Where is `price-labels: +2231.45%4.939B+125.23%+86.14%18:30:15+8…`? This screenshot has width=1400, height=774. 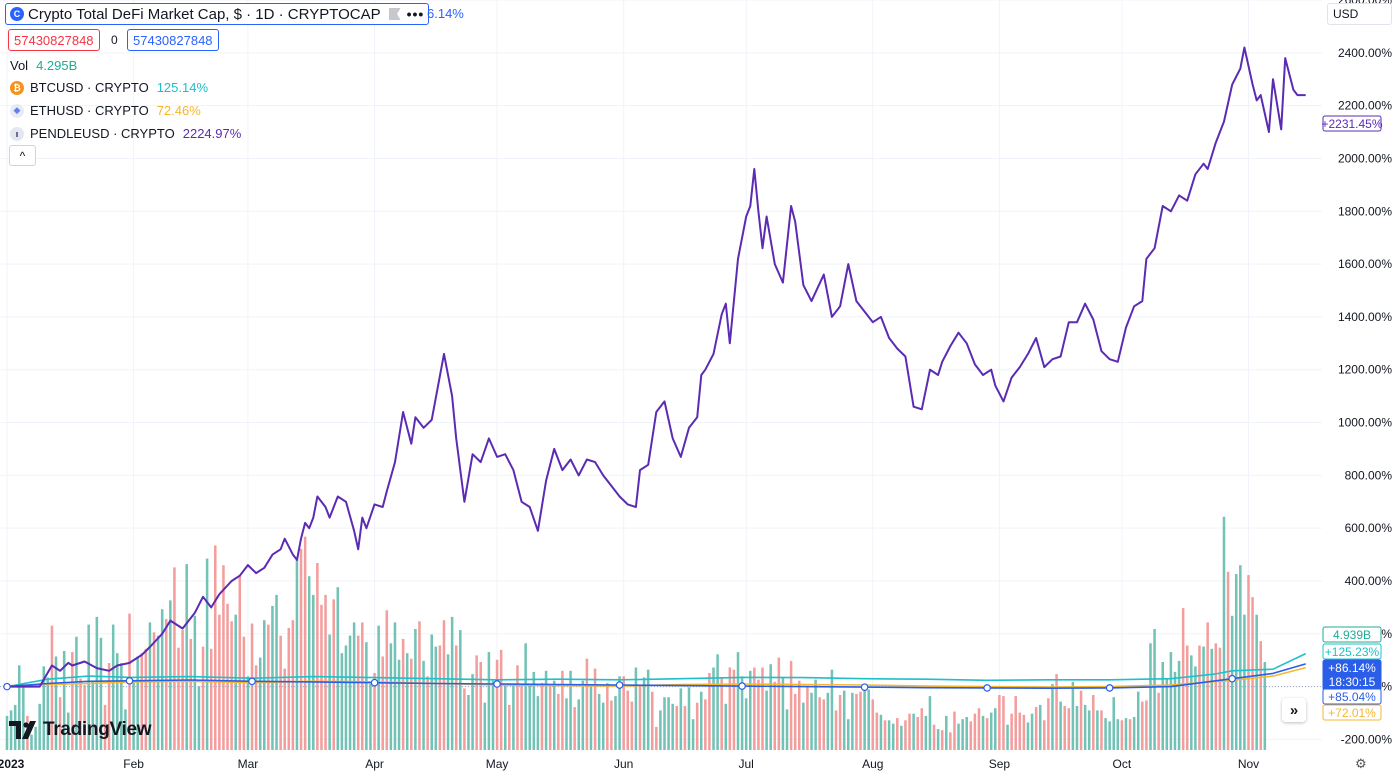
price-labels: +2231.45%4.939B+125.23%+86.14%18:30:15+8… is located at coordinates (1352, 418).